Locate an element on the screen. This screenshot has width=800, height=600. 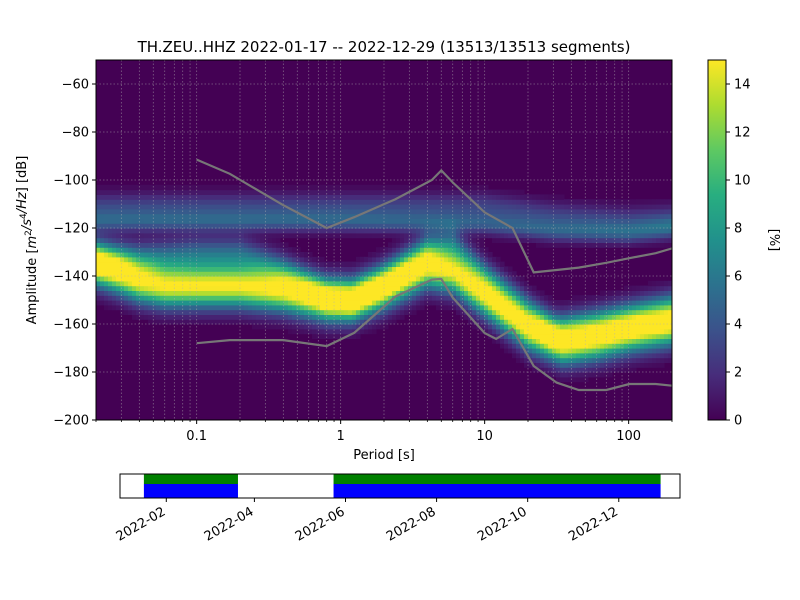
timeline-tick-label: 2022-04 is located at coordinates (229, 524).